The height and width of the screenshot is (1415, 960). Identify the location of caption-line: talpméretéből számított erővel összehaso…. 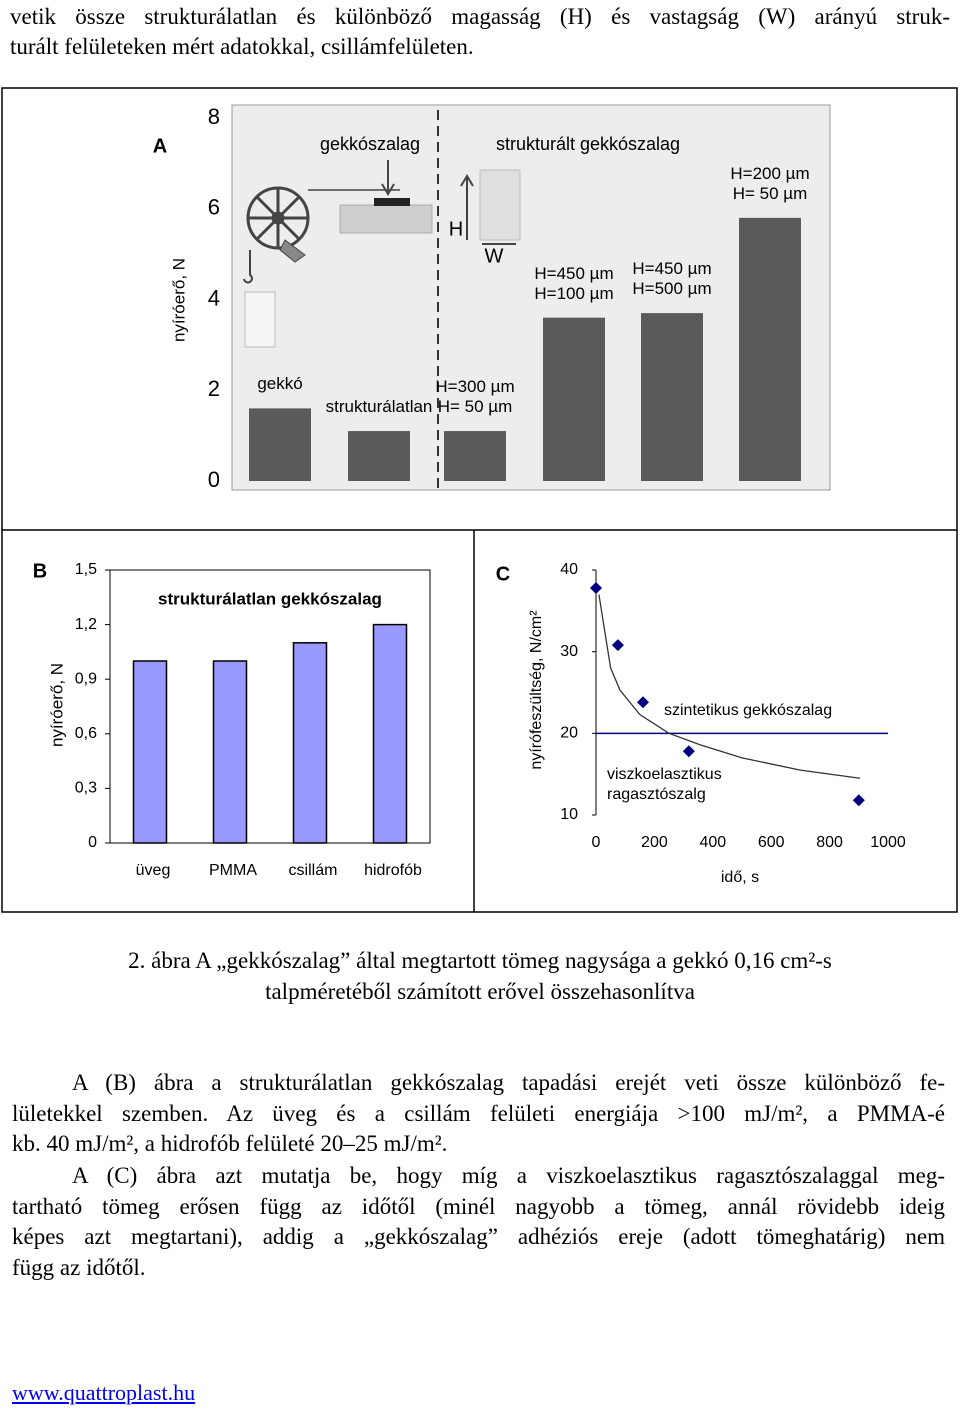
(480, 991).